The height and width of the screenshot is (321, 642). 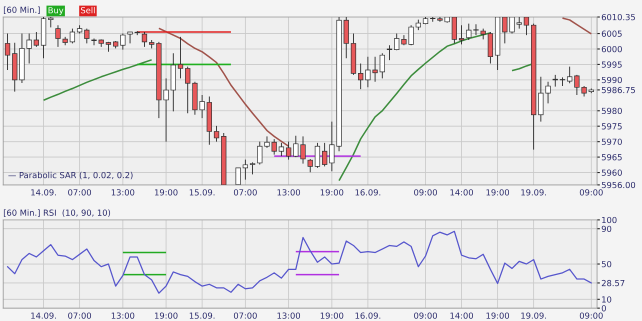 I want to click on y-tick-label: 5975, so click(x=612, y=126).